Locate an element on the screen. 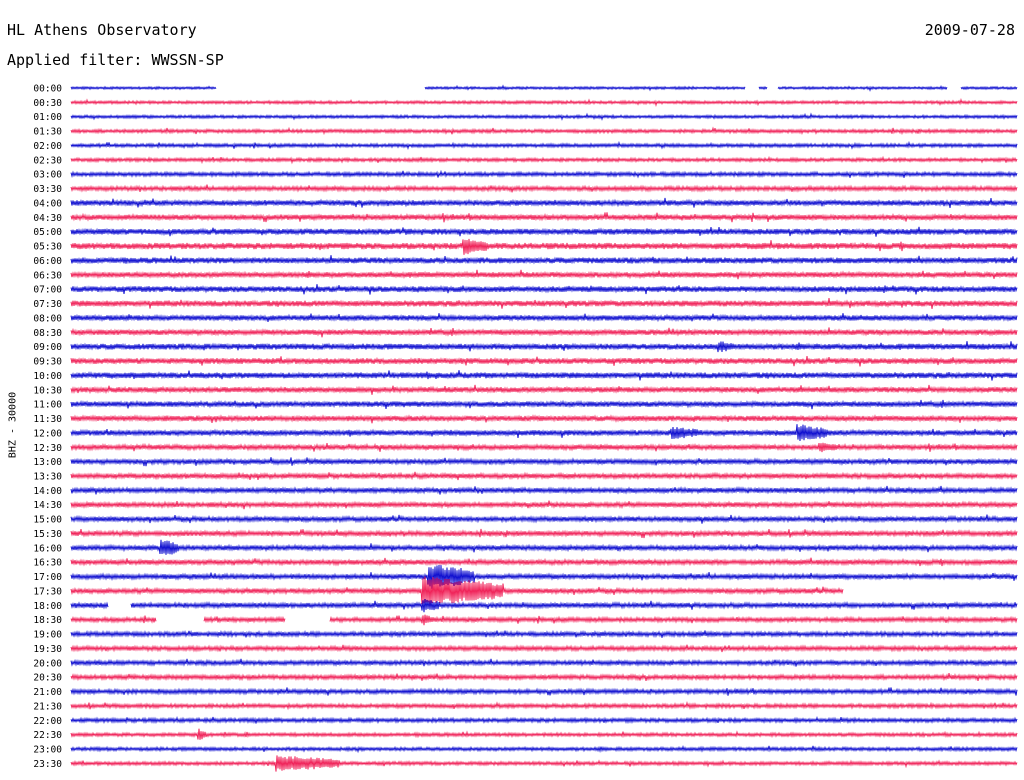 The height and width of the screenshot is (780, 1024). time-label-0730: 07:30 is located at coordinates (47, 304).